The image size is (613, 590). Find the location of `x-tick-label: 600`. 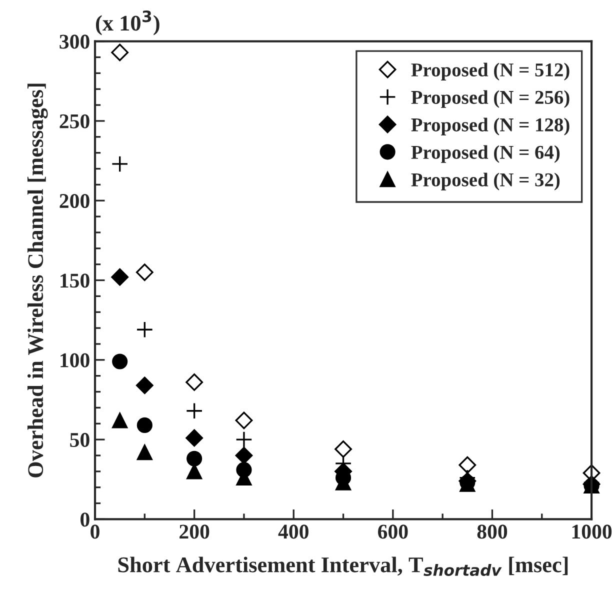

x-tick-label: 600 is located at coordinates (393, 531).